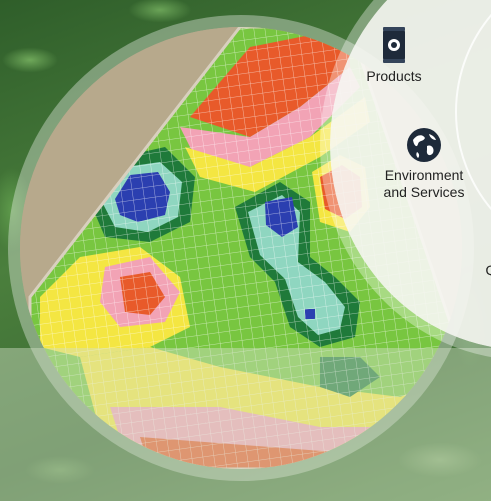  What do you see at coordinates (424, 145) in the screenshot?
I see `globe-icon` at bounding box center [424, 145].